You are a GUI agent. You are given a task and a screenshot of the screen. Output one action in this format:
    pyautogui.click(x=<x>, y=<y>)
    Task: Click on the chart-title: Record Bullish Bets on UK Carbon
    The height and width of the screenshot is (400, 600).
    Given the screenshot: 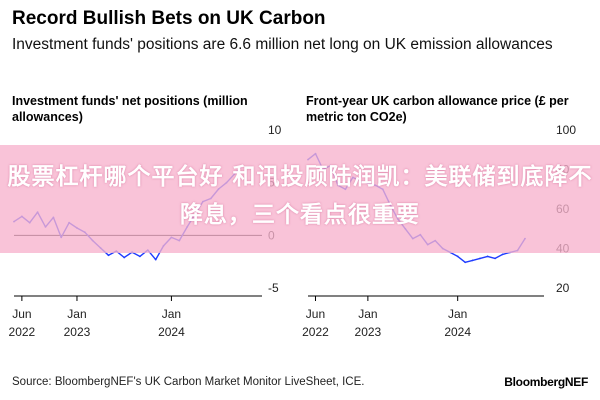 What is the action you would take?
    pyautogui.click(x=169, y=18)
    